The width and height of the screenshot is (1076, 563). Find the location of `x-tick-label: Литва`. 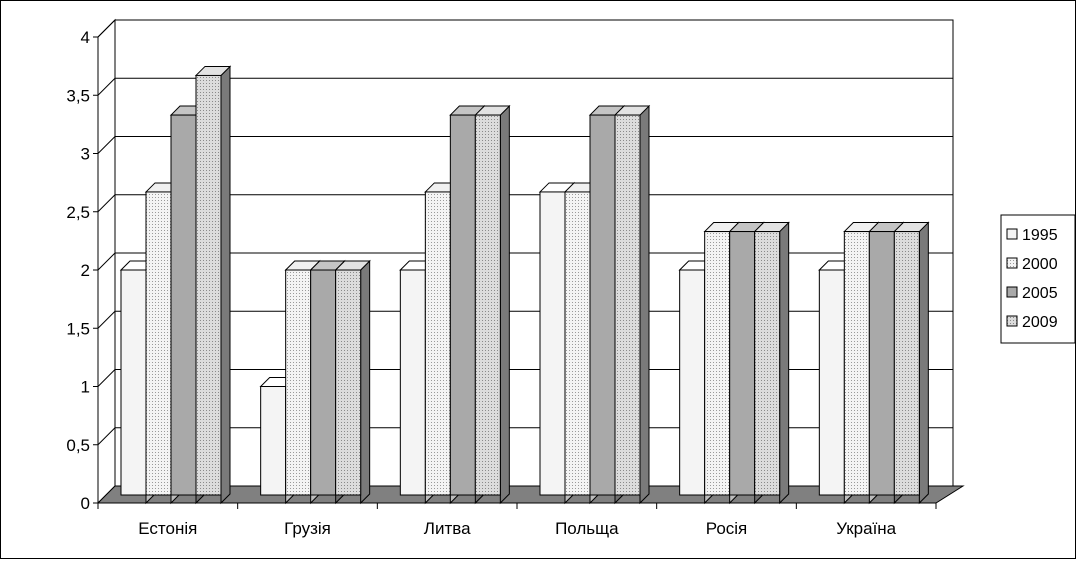

x-tick-label: Литва is located at coordinates (447, 528).